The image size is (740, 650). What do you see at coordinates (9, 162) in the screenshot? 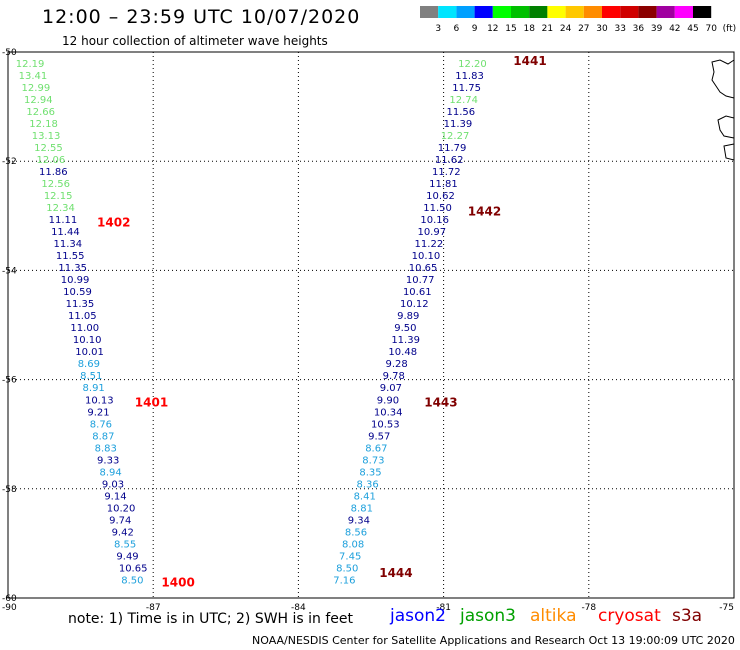
I see `y-tick-label: -52` at bounding box center [9, 162].